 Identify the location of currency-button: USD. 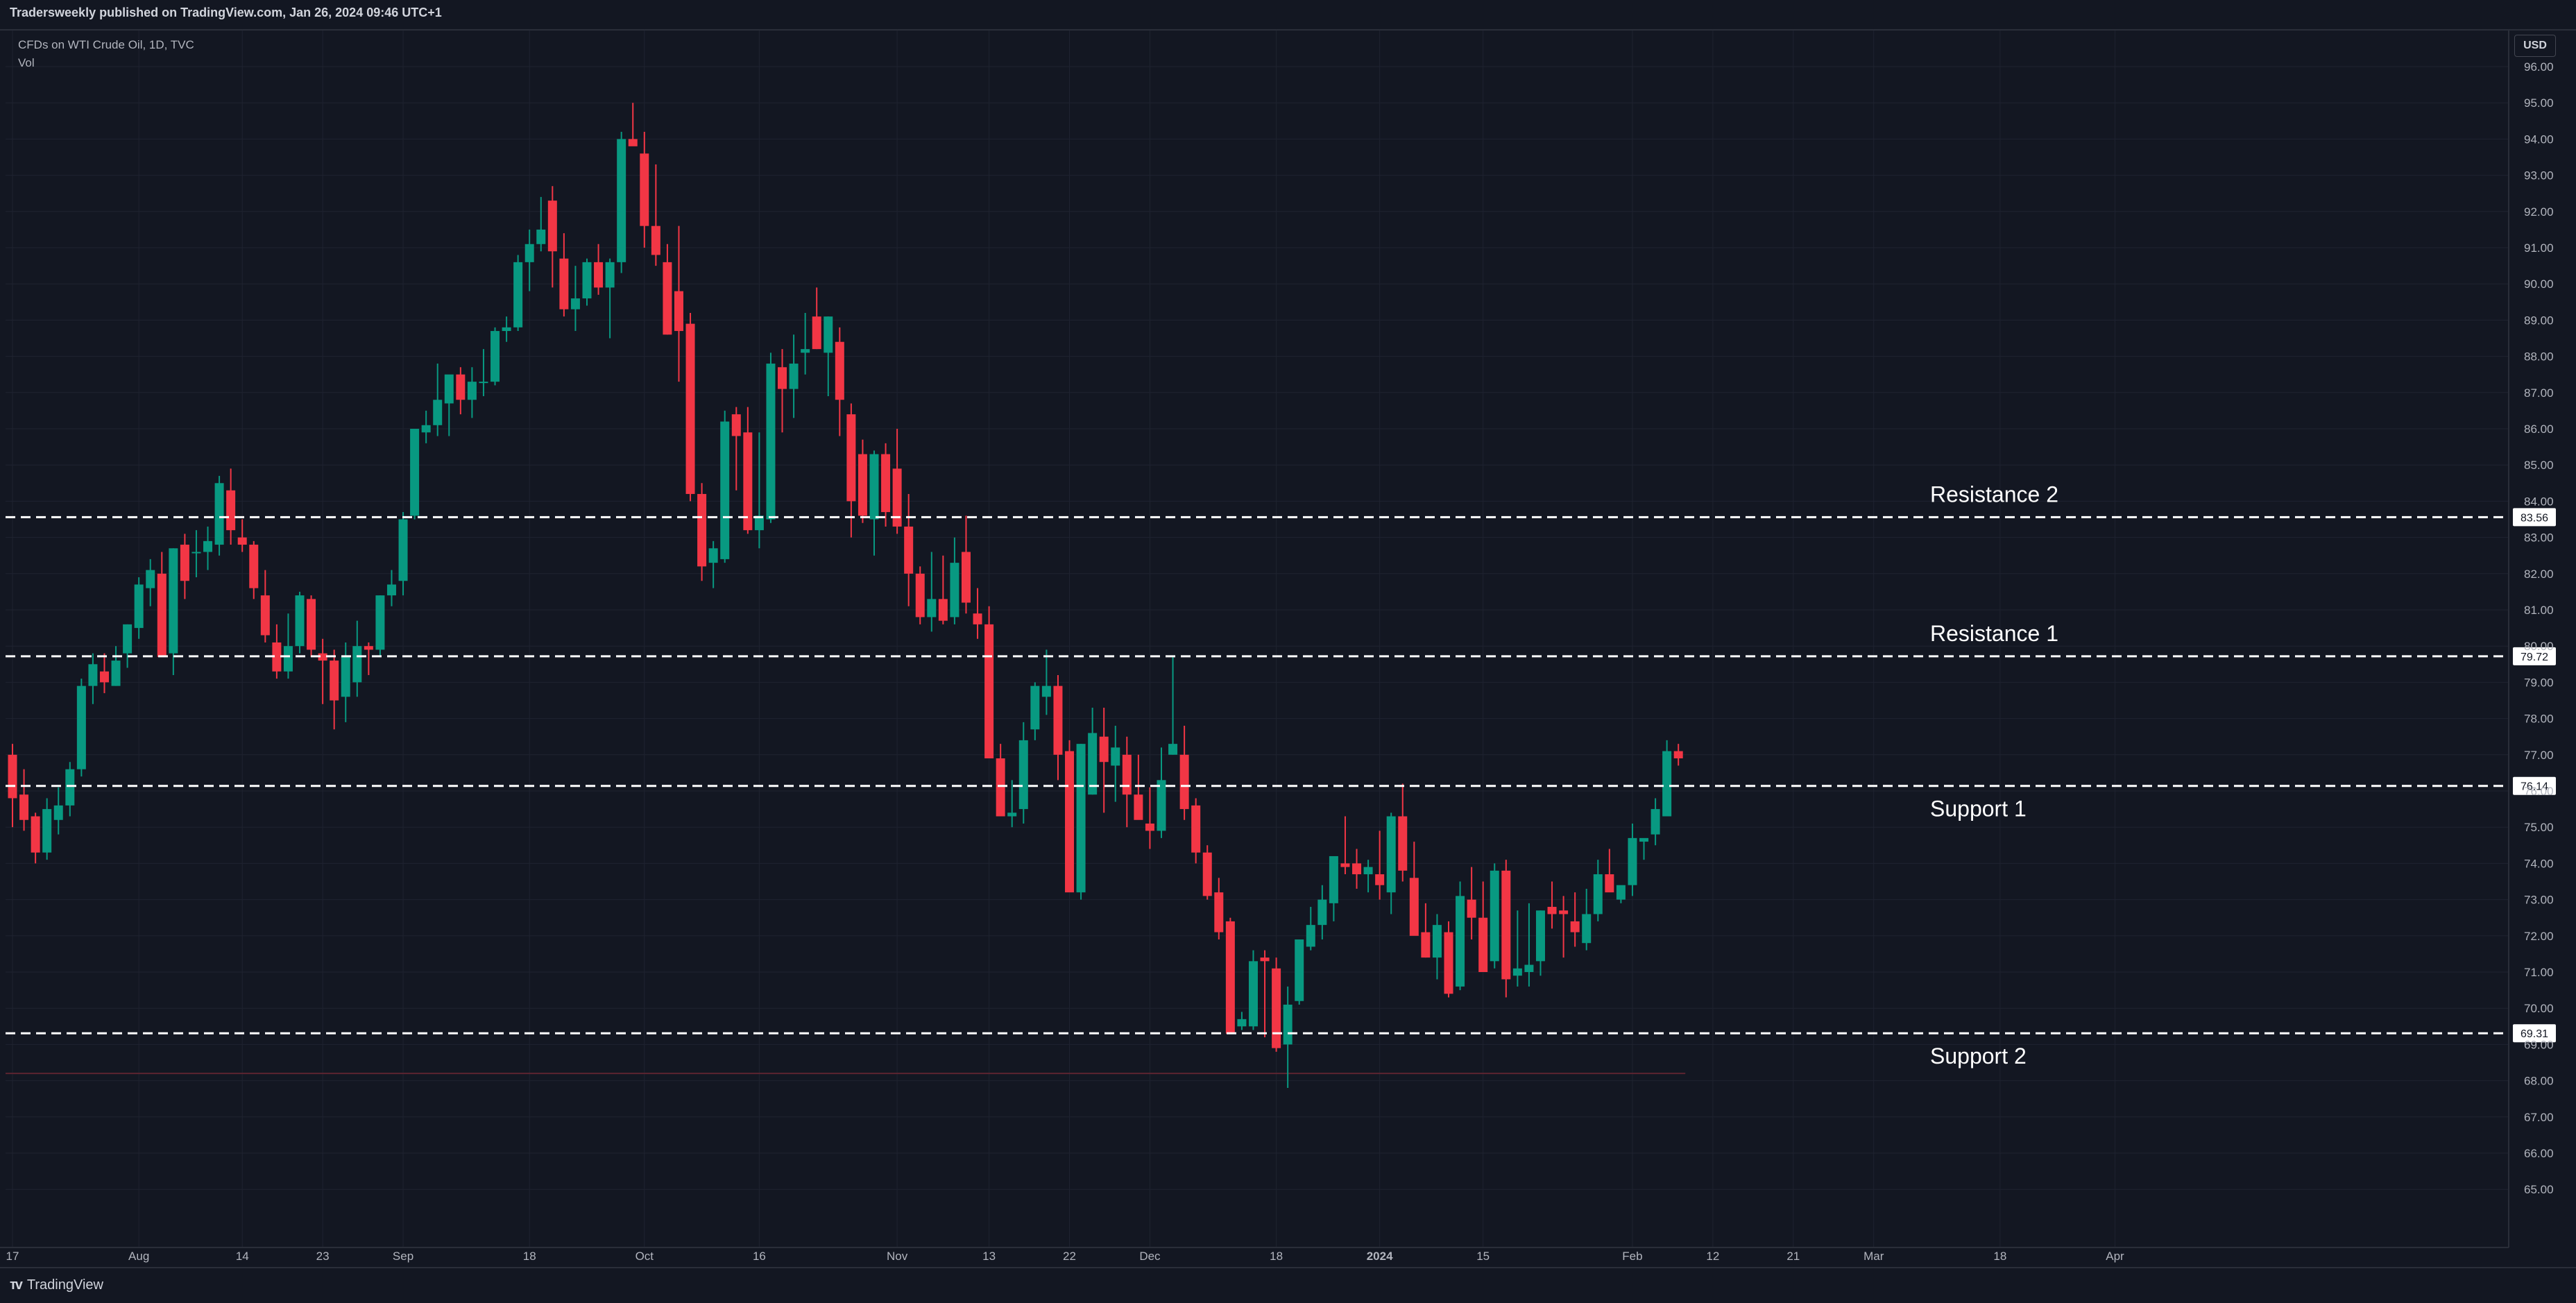
(2535, 46).